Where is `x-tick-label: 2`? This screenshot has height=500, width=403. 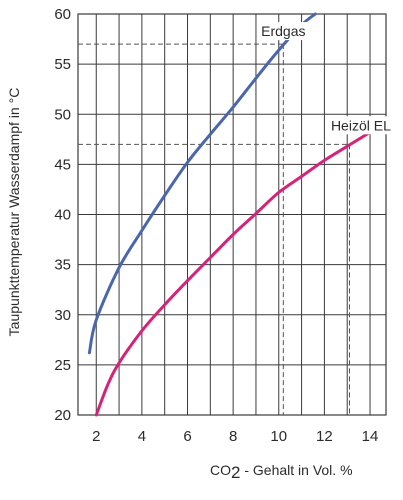
x-tick-label: 2 is located at coordinates (96, 436).